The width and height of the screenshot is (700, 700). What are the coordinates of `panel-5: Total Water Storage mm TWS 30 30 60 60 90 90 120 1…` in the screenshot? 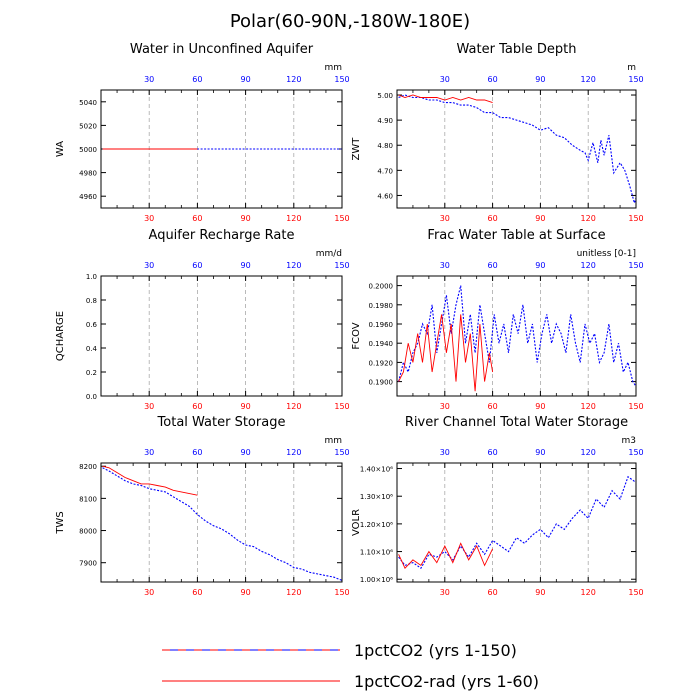 It's located at (202, 506).